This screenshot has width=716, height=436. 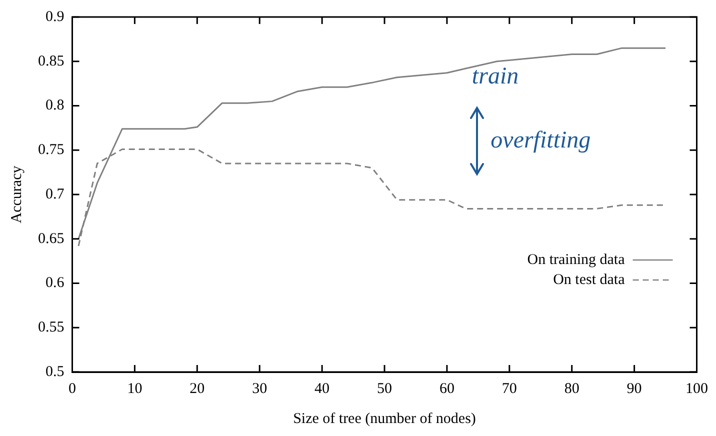 I want to click on y-tick-label: 0.85, so click(x=51, y=61).